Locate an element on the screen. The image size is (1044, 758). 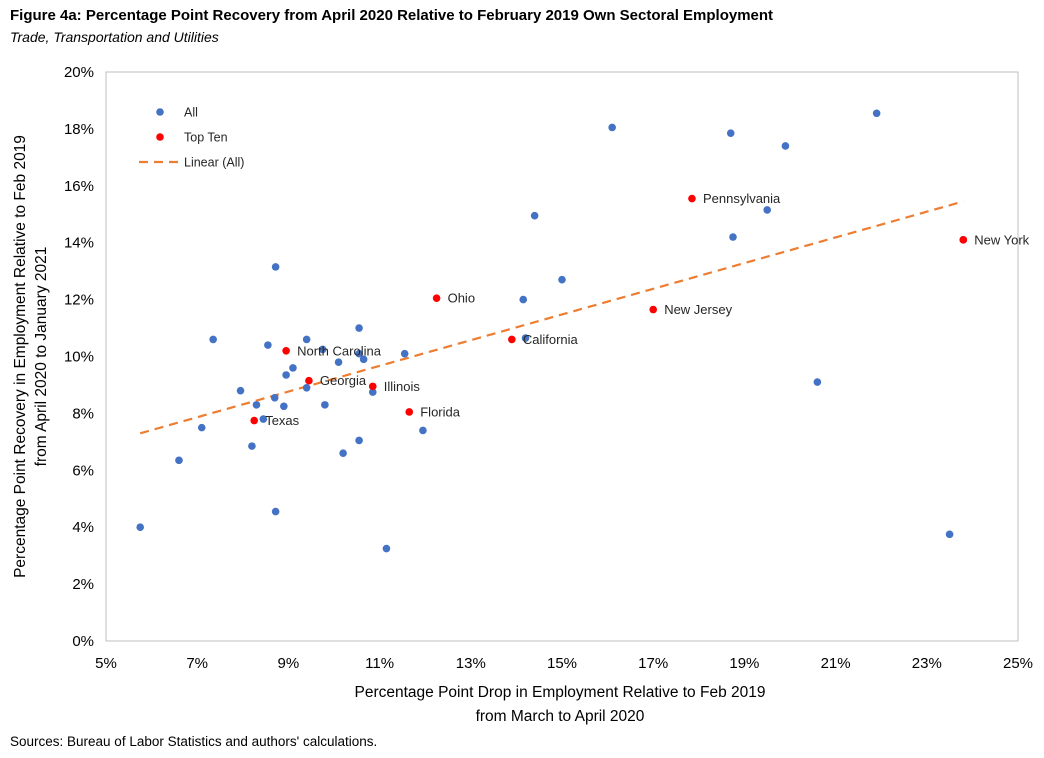
x-tick-label: 15% is located at coordinates (562, 663).